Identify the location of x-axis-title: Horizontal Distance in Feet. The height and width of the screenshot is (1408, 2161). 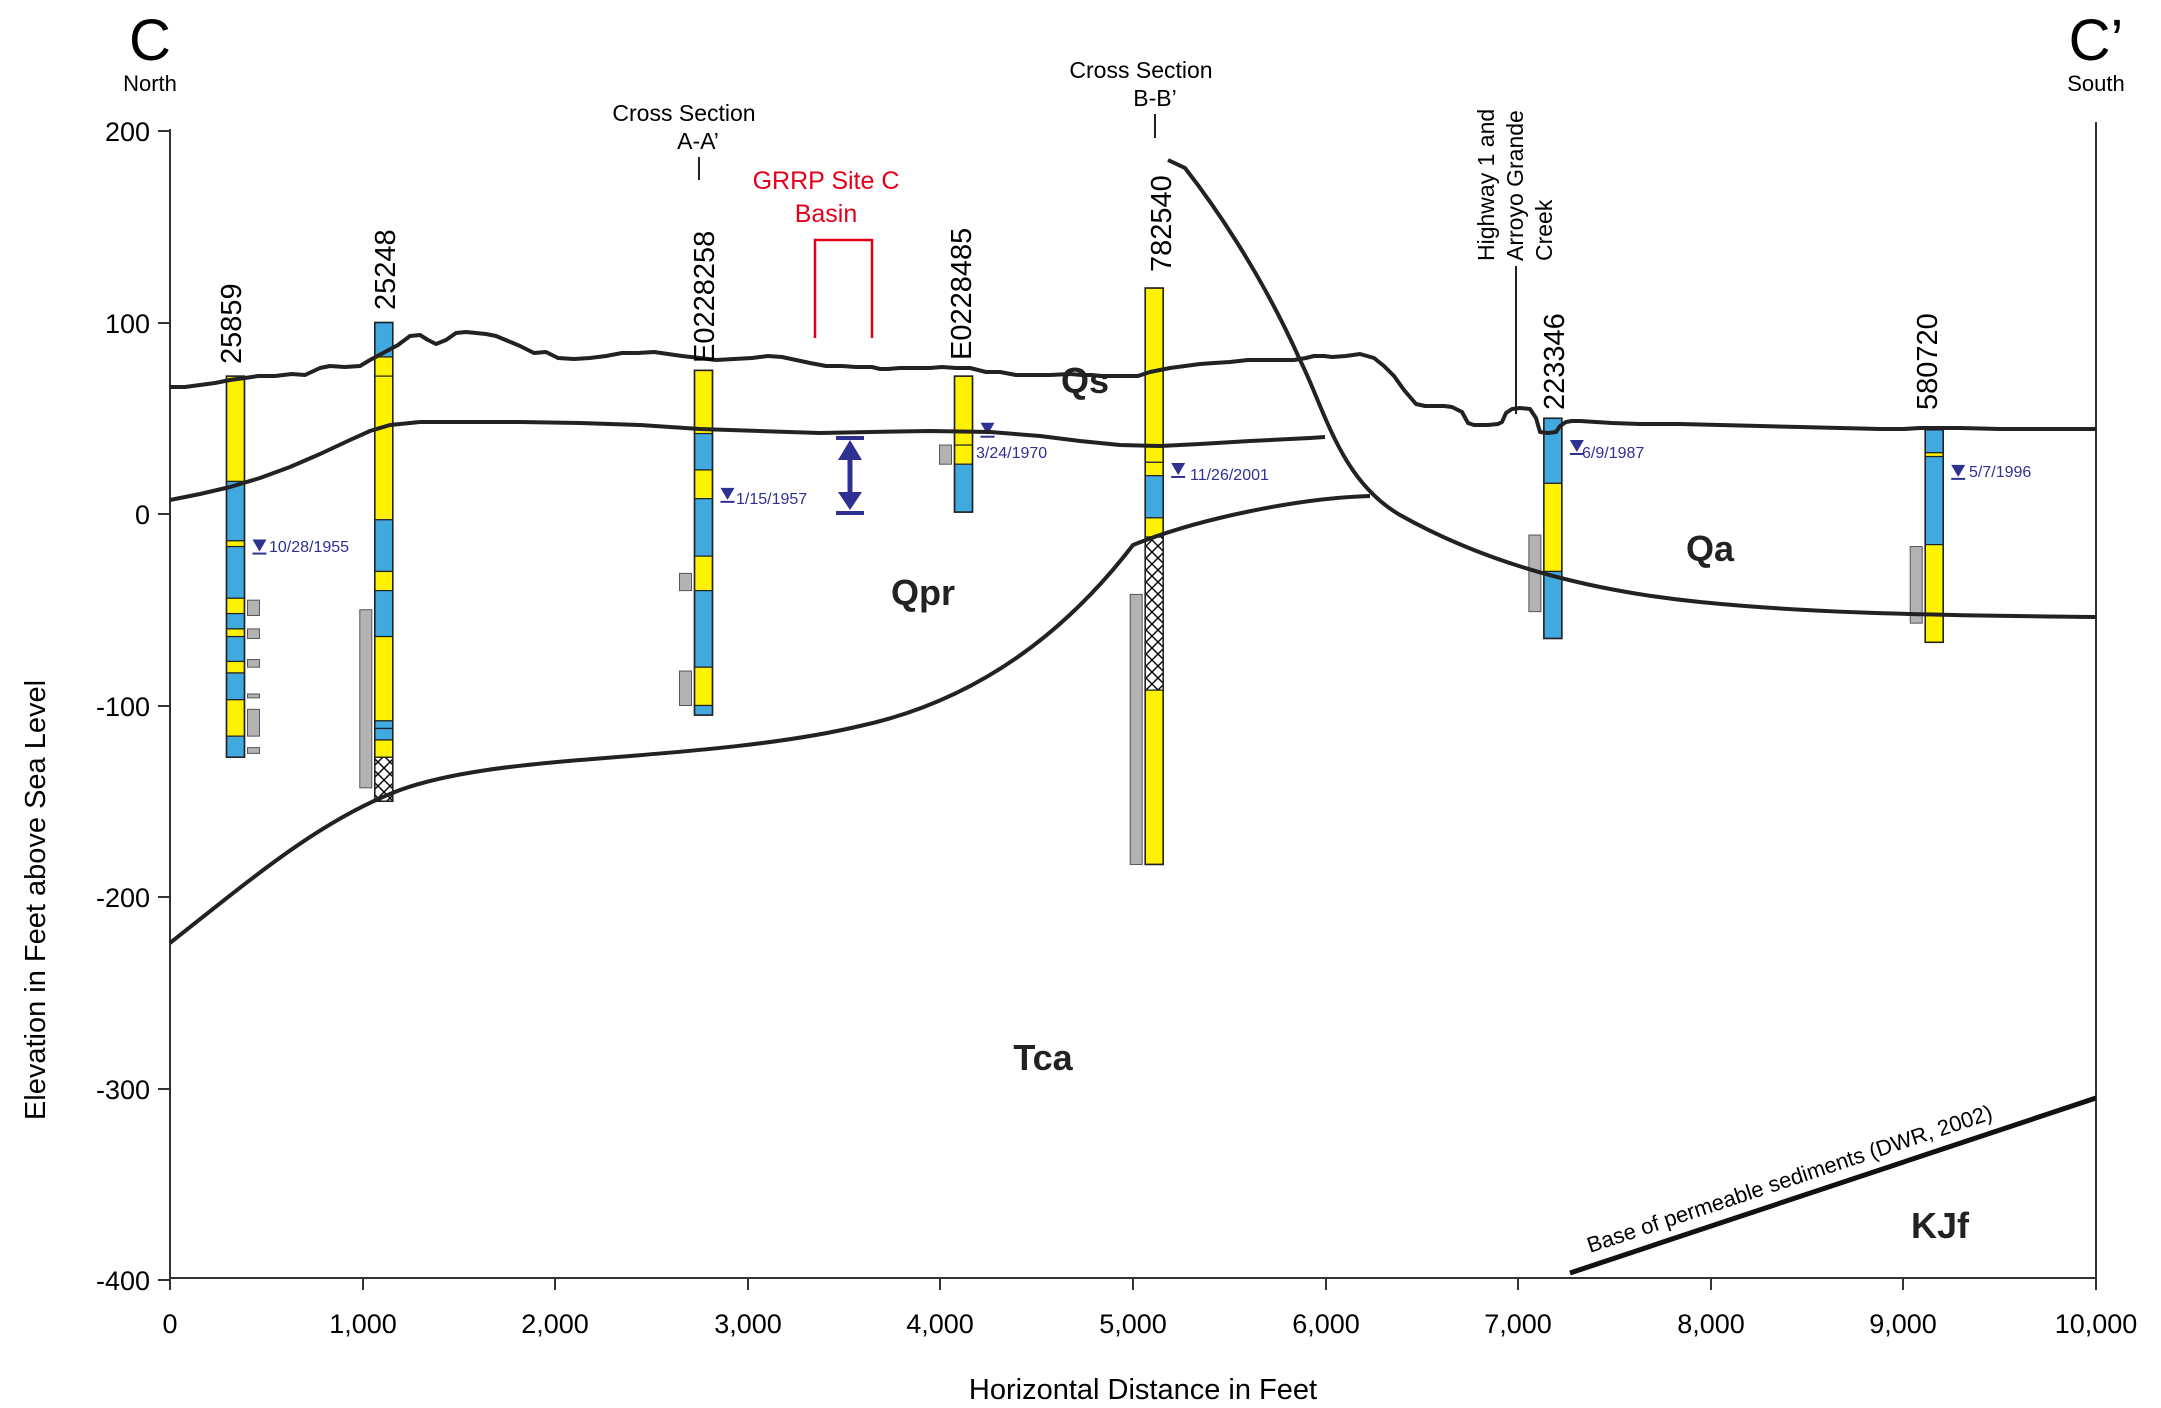
(1143, 1390).